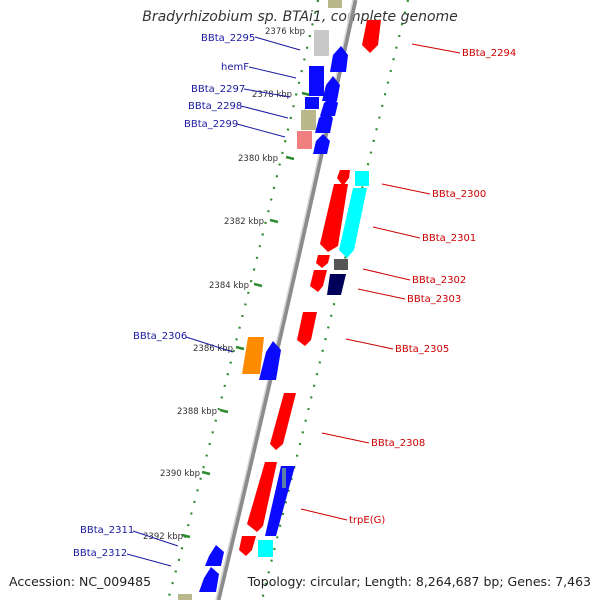  I want to click on kbp-tick-label: 2376 kbp, so click(285, 32).